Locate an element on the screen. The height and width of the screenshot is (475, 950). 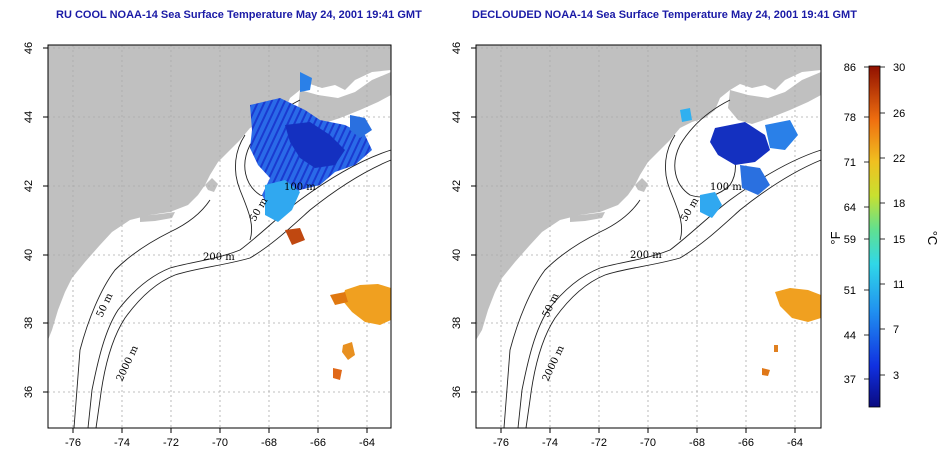
right-lat-tick: 40 is located at coordinates (457, 255).